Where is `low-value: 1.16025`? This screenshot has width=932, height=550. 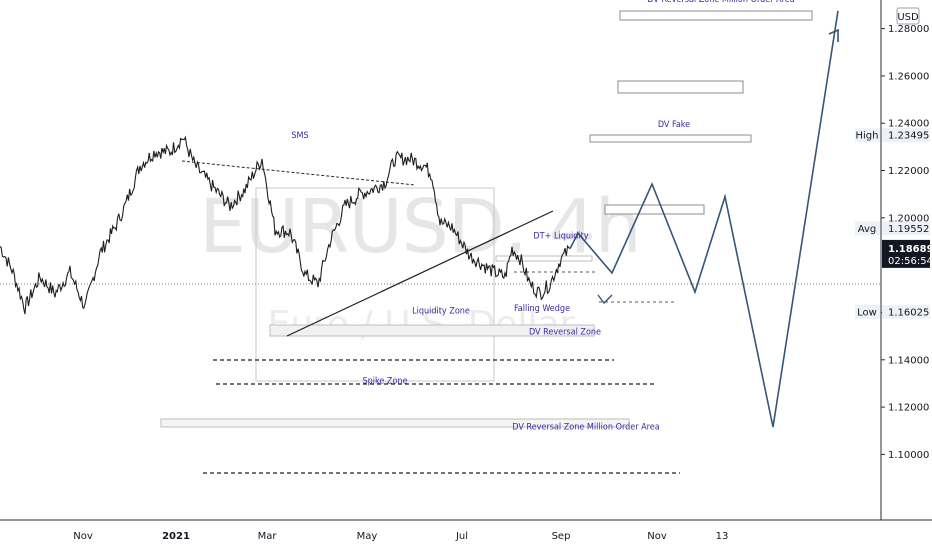
low-value: 1.16025 is located at coordinates (908, 312).